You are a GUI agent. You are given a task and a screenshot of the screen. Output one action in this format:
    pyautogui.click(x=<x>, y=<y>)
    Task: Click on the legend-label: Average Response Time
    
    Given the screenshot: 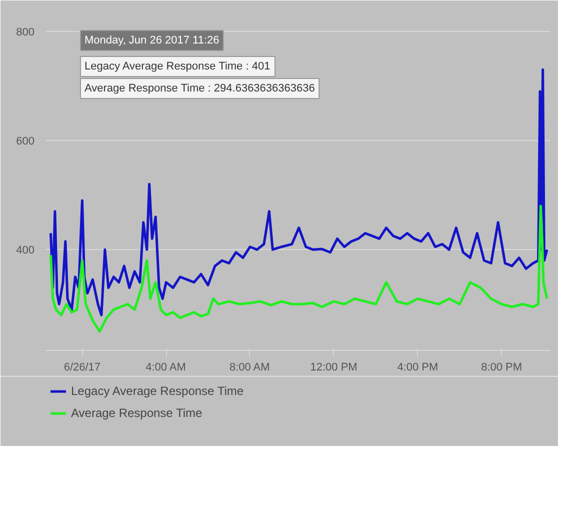 What is the action you would take?
    pyautogui.click(x=136, y=413)
    